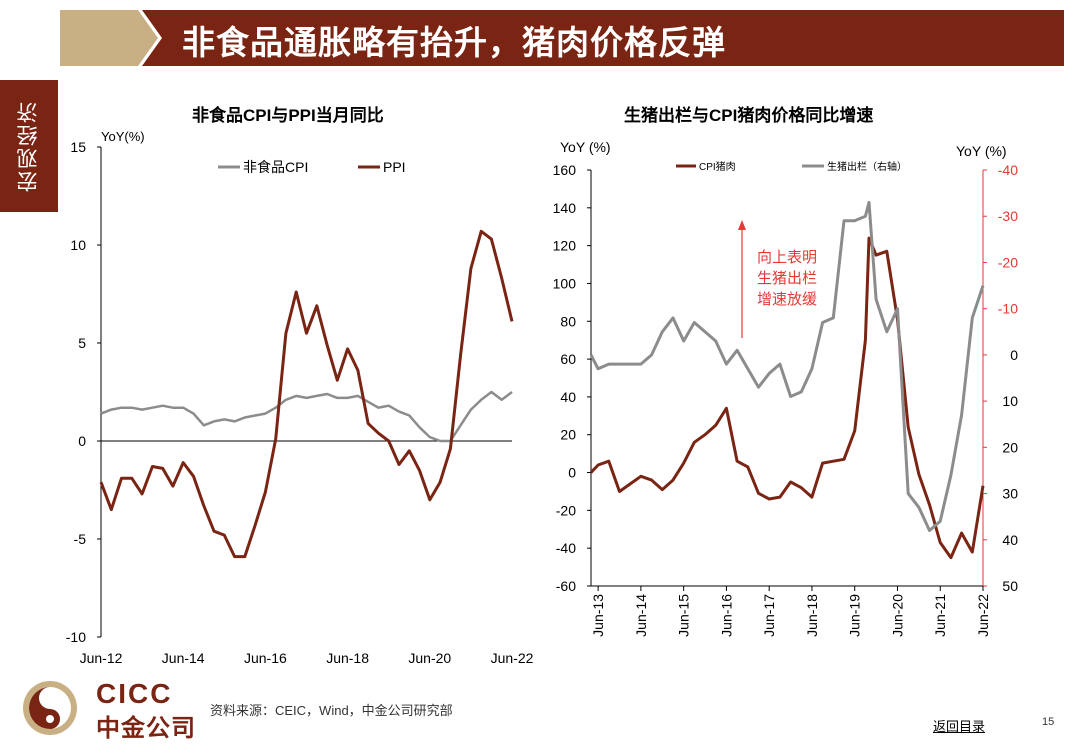 Image resolution: width=1080 pixels, height=755 pixels. I want to click on chart-2-x-tick-label: Jun-20, so click(897, 615).